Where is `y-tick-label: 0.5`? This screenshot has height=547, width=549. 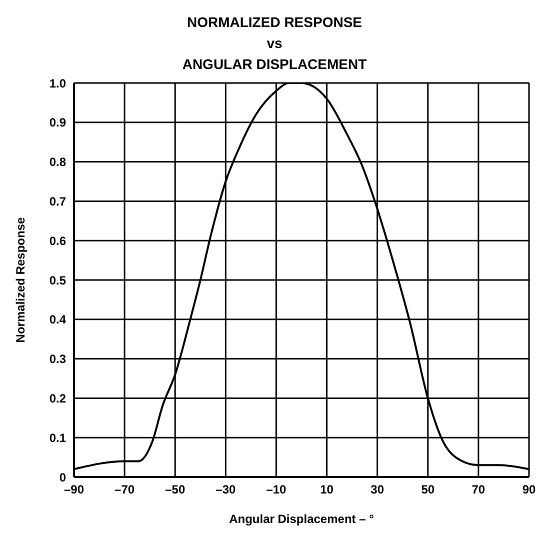
y-tick-label: 0.5 is located at coordinates (57, 280).